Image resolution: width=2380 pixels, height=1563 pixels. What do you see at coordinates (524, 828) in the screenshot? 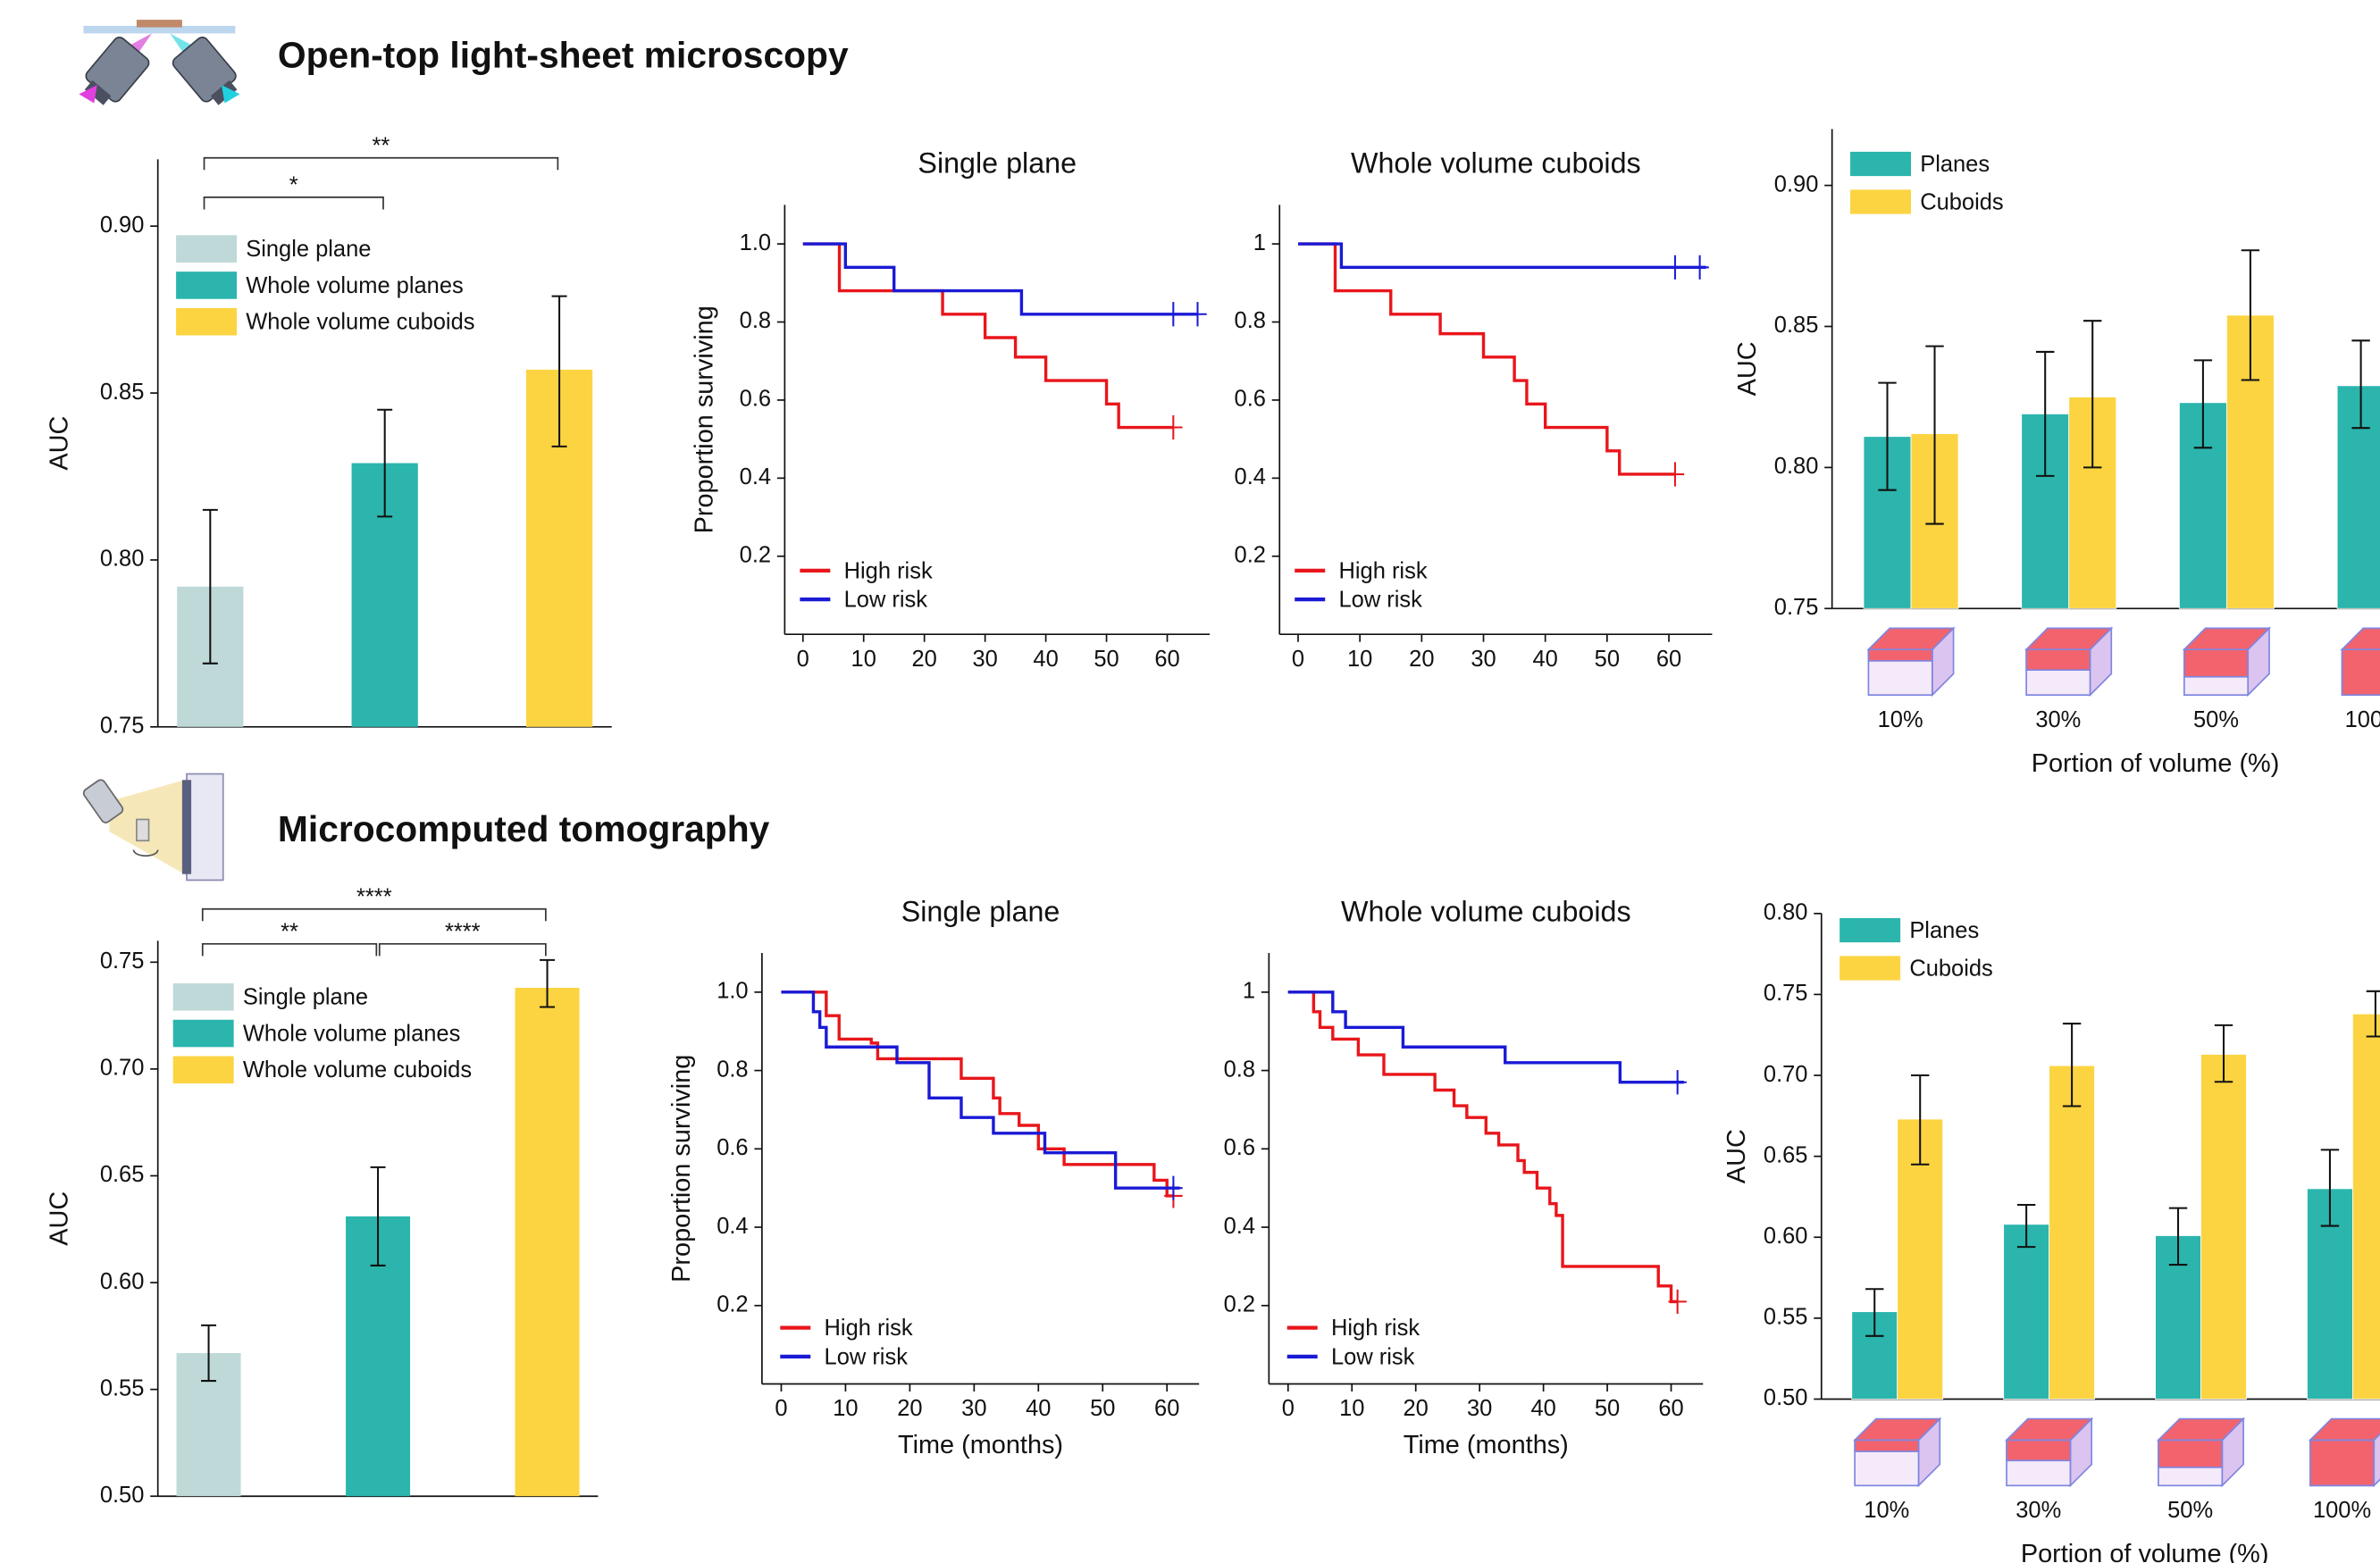
I see `section-title: Microcomputed tomography` at bounding box center [524, 828].